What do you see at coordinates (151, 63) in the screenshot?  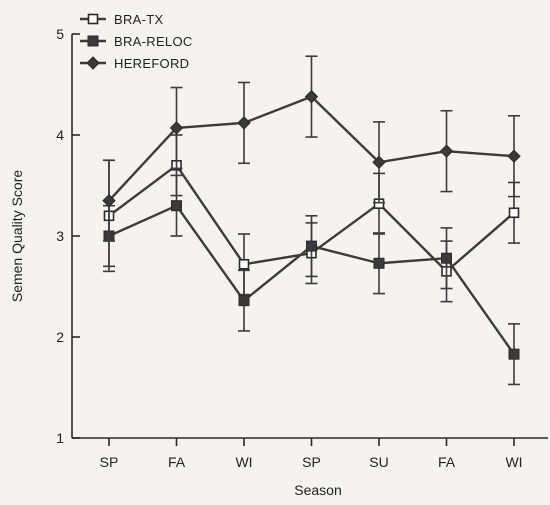 I see `legend-label: HEREFORD` at bounding box center [151, 63].